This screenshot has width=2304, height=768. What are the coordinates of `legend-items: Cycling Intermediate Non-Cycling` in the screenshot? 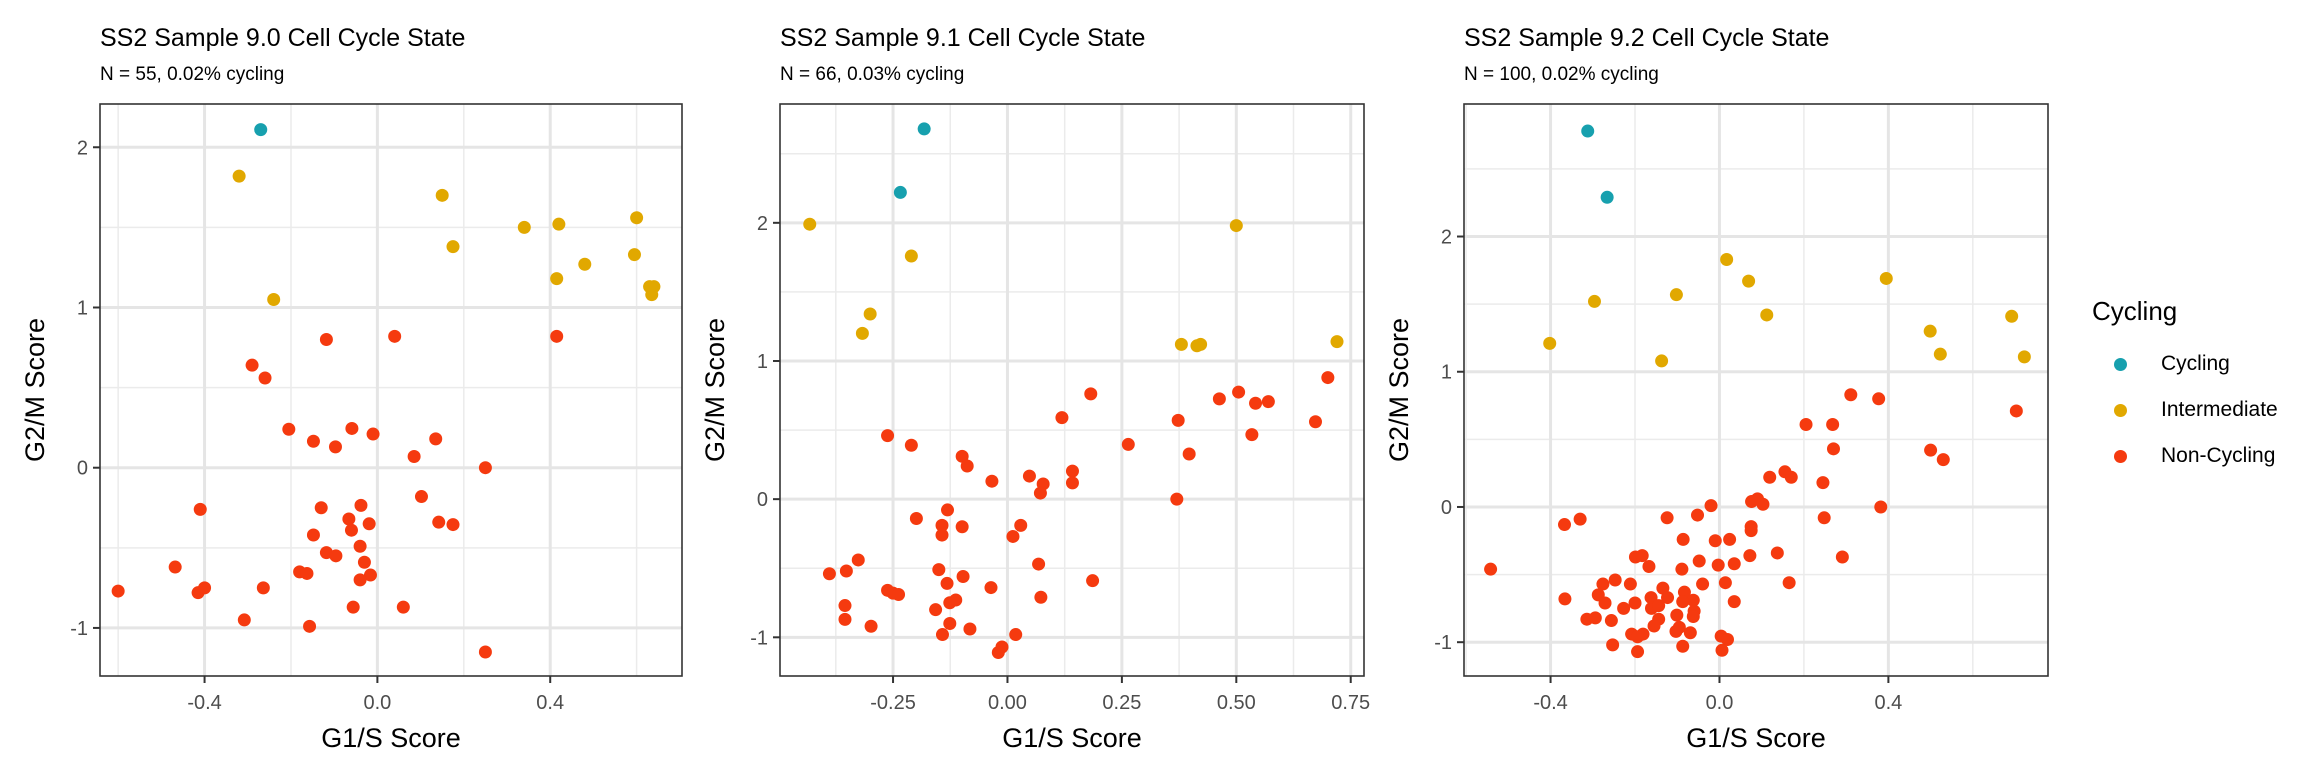 It's located at (2185, 410).